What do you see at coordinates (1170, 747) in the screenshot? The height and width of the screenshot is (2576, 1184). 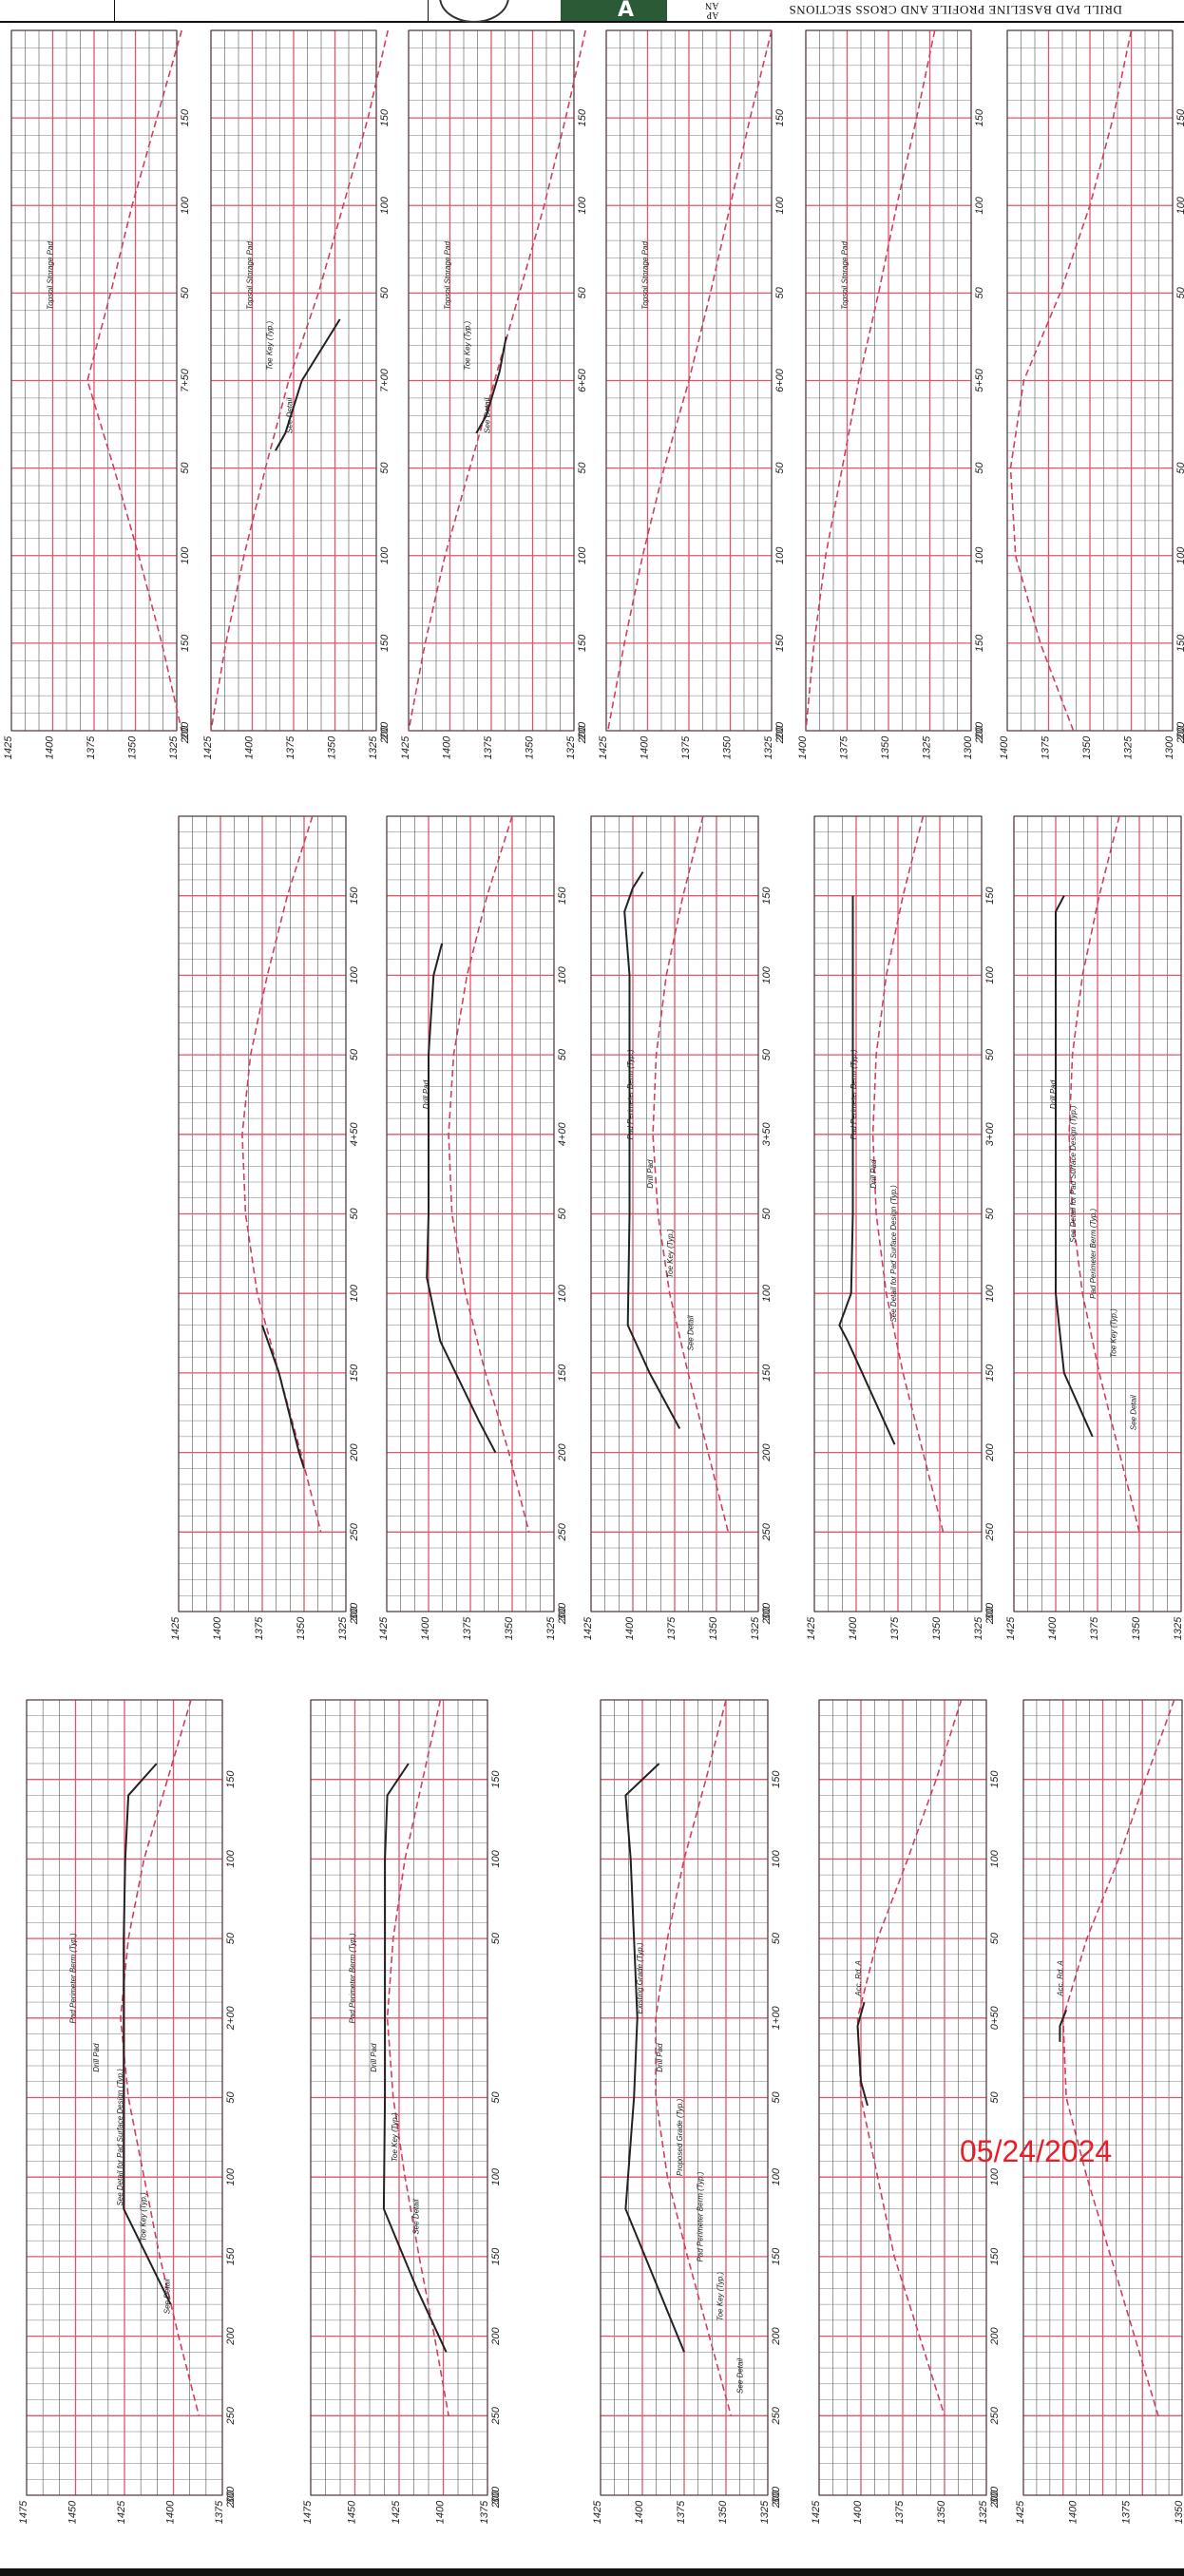 I see `elevation-tick-label: 1300` at bounding box center [1170, 747].